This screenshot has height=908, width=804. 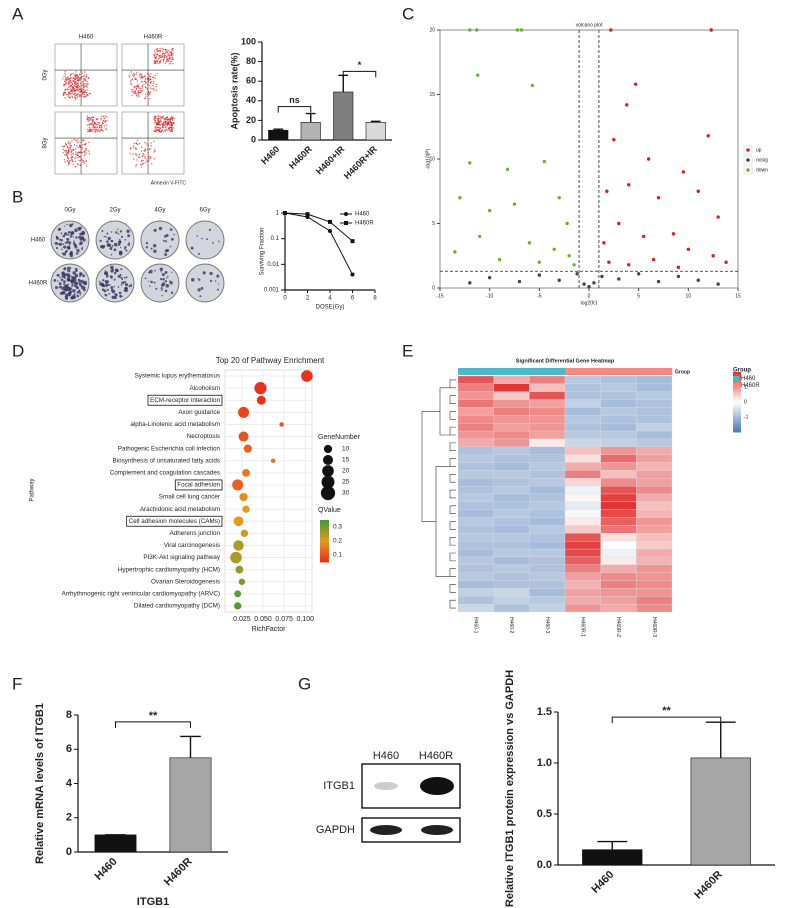 What do you see at coordinates (346, 460) in the screenshot?
I see `size-legend-label: 15` at bounding box center [346, 460].